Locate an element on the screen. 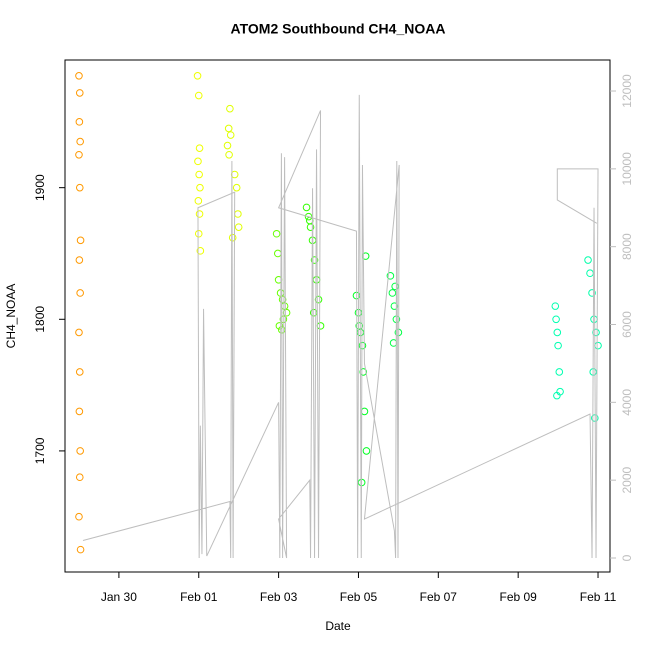 This screenshot has height=650, width=650. y2-tick-label: 12000 is located at coordinates (627, 91).